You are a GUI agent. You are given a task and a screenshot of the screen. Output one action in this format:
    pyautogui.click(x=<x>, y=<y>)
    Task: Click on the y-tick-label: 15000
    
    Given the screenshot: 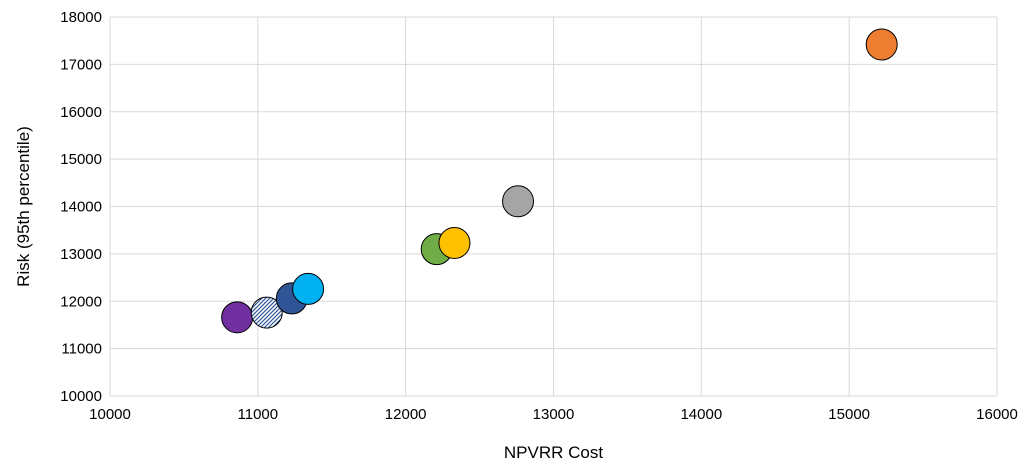 What is the action you would take?
    pyautogui.click(x=81, y=159)
    